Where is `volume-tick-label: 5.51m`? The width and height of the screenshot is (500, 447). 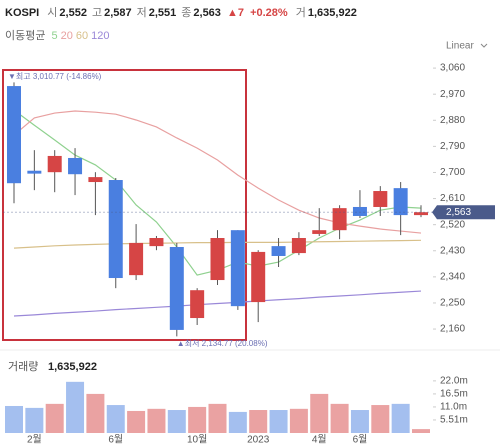
volume-tick-label: 5.51m is located at coordinates (454, 420).